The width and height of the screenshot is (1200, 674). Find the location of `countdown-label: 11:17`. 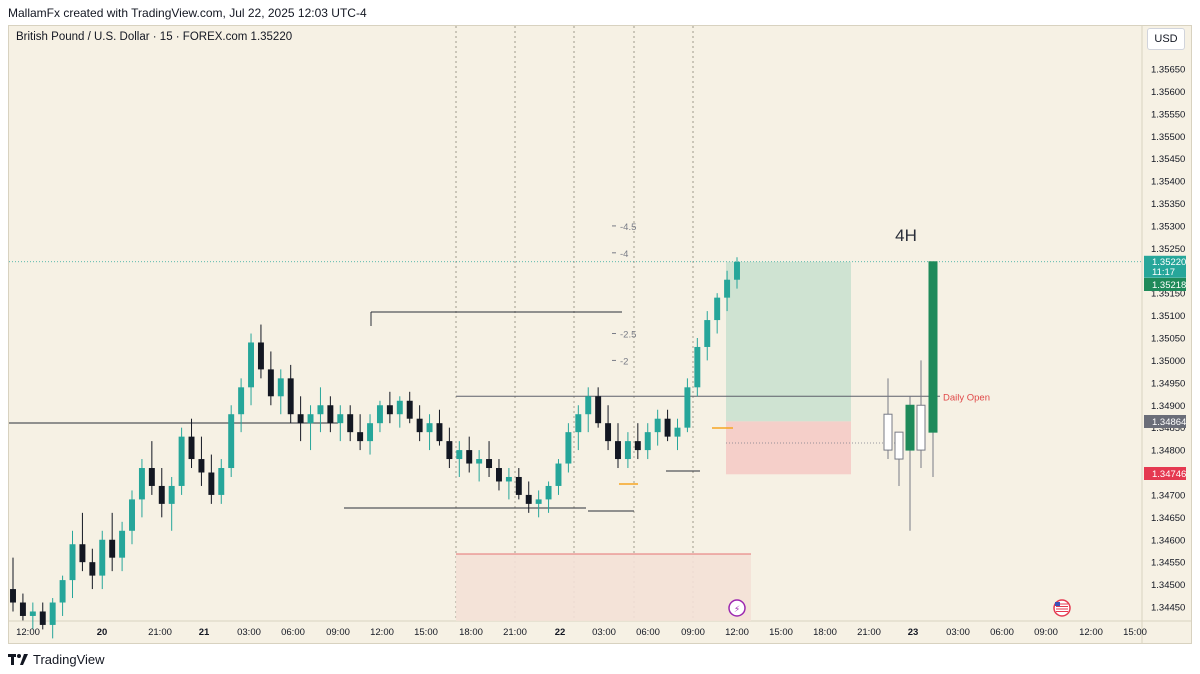

countdown-label: 11:17 is located at coordinates (1163, 272).